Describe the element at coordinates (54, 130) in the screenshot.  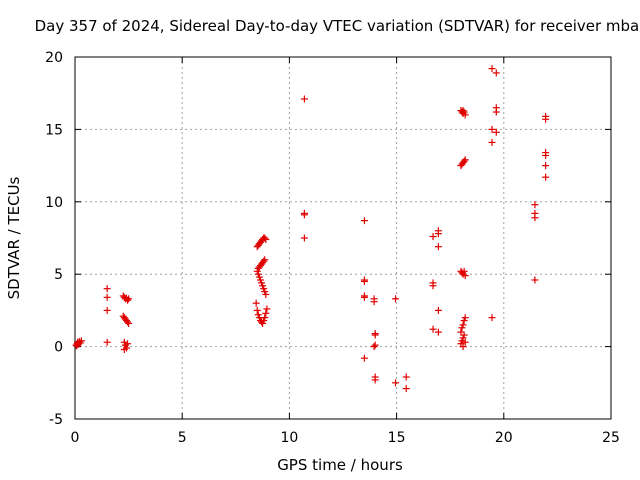
I see `y-tick-label: 15` at that location.